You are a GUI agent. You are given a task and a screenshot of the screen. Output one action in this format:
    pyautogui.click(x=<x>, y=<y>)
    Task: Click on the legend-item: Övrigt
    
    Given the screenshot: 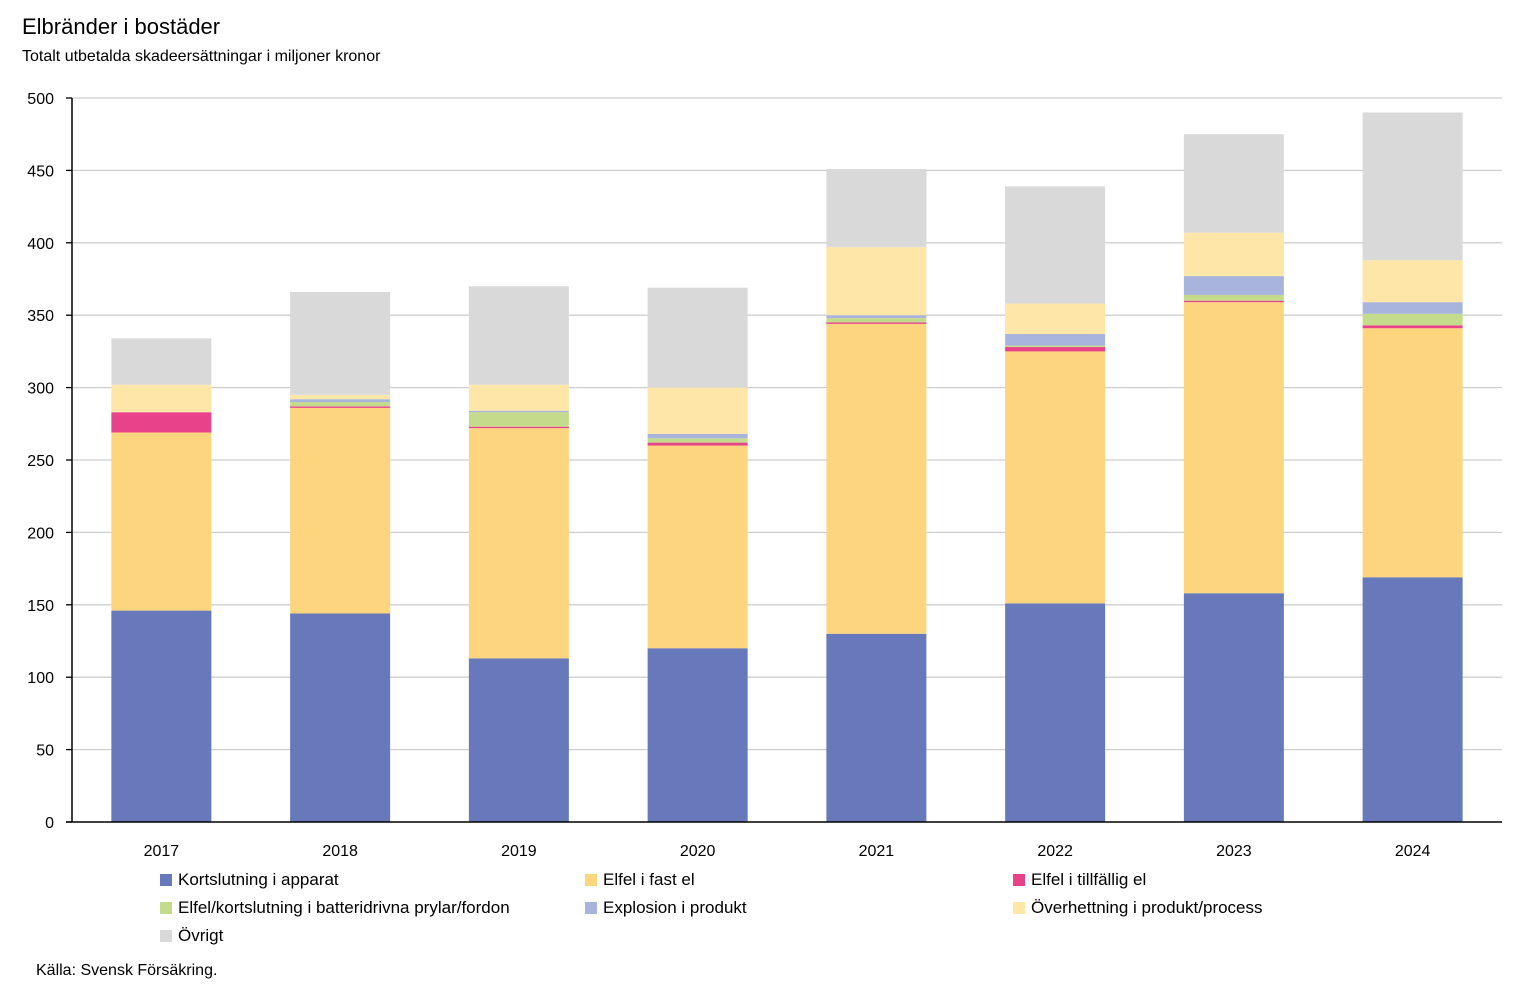 What is the action you would take?
    pyautogui.click(x=191, y=936)
    